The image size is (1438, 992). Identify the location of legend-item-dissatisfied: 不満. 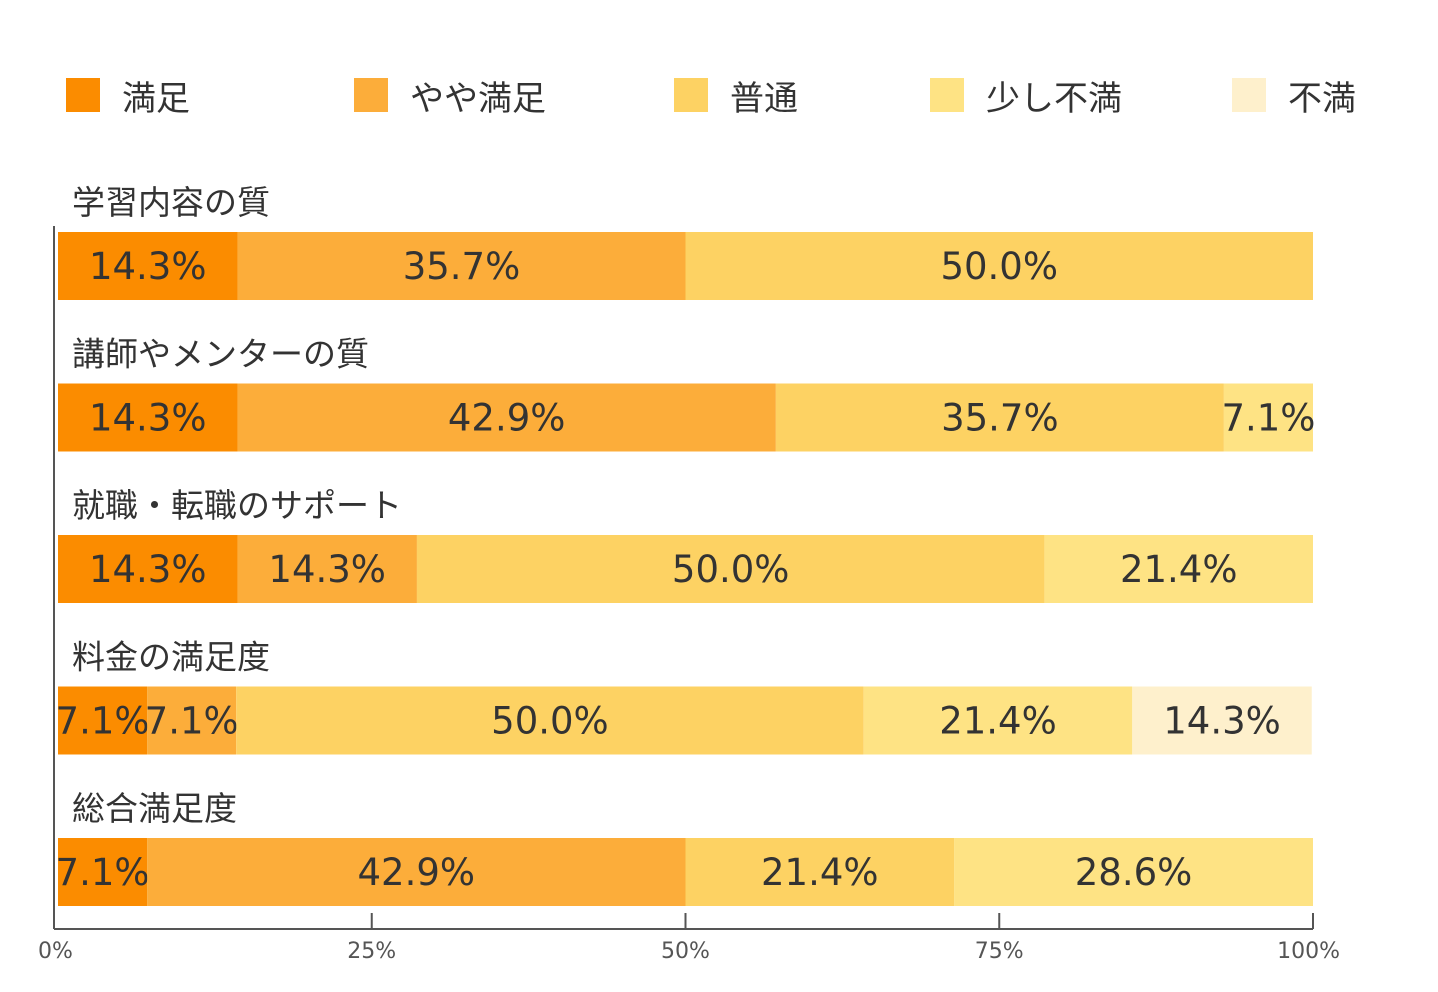
(1294, 95).